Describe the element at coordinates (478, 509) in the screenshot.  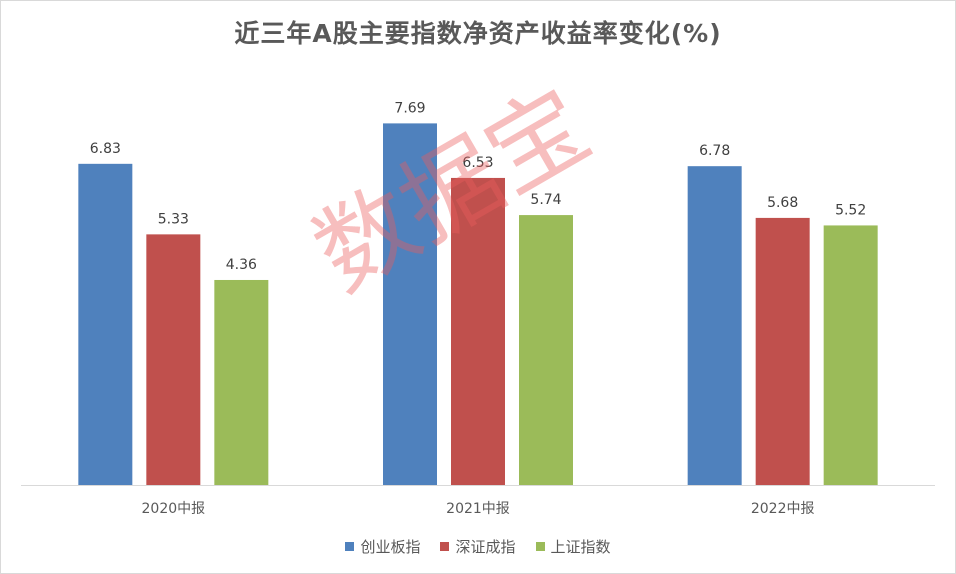
I see `x-tick-label: 2021中报` at that location.